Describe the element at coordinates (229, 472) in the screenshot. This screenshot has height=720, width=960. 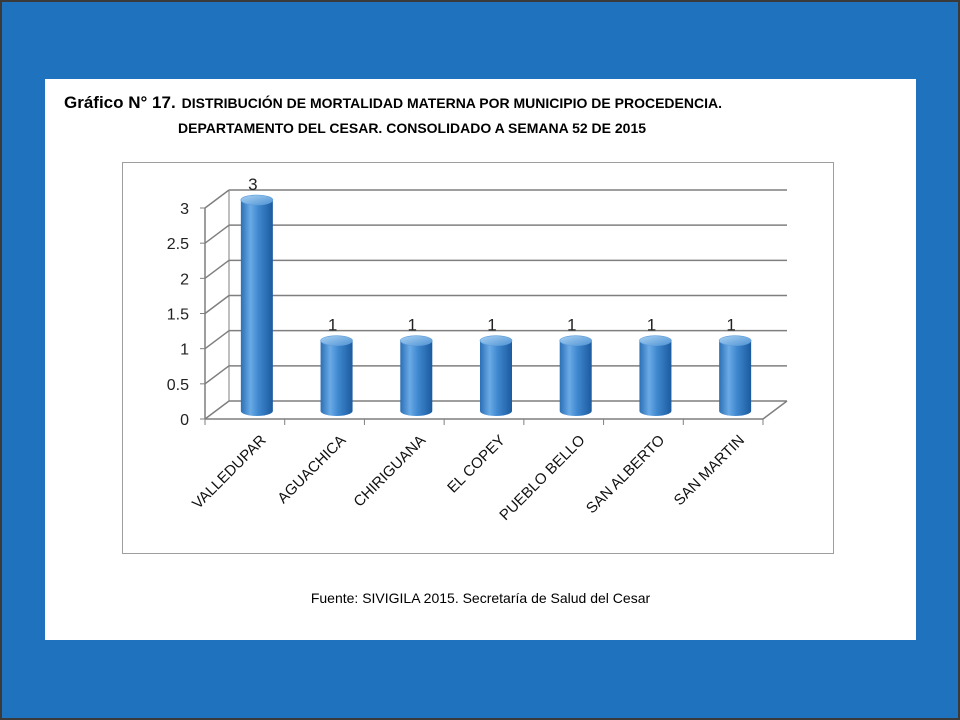
I see `x-category-label: VALLEDUPAR` at that location.